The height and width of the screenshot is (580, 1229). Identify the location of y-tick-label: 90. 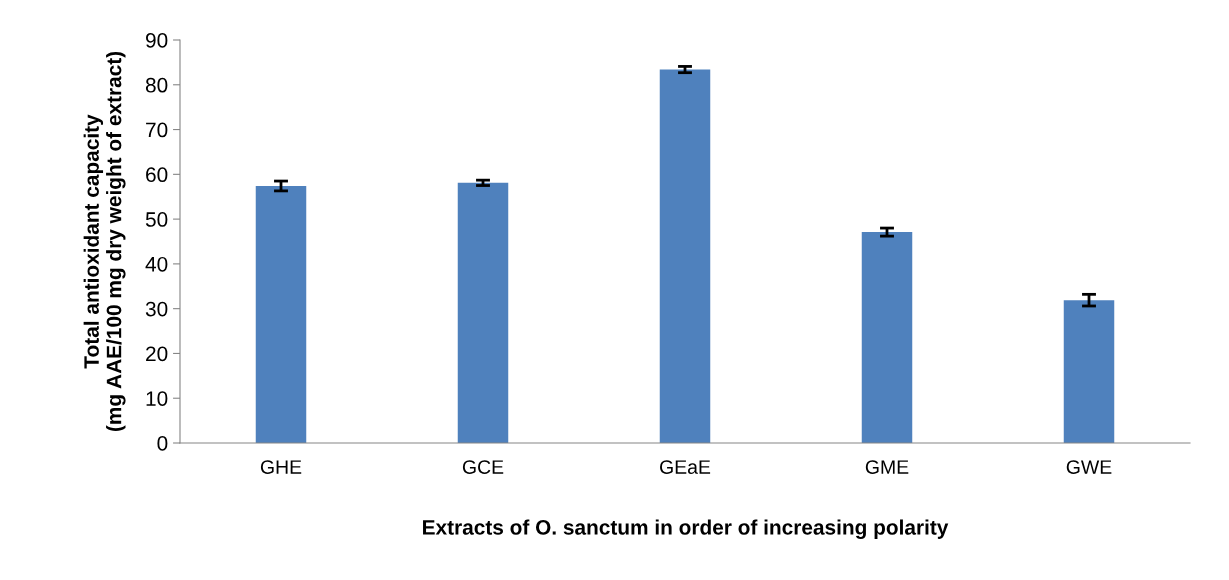
(157, 40).